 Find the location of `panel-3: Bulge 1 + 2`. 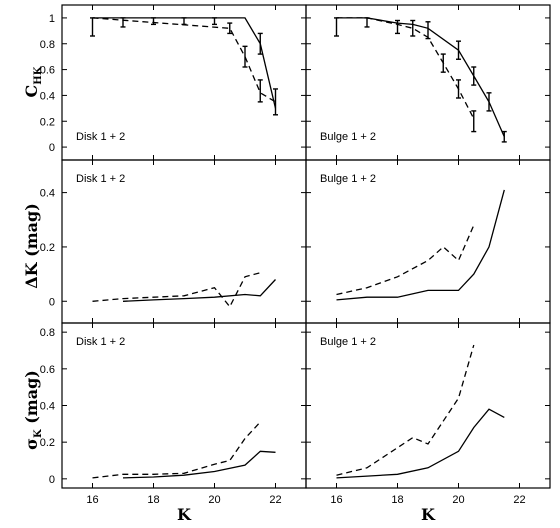

panel-3: Bulge 1 + 2 is located at coordinates (428, 241).